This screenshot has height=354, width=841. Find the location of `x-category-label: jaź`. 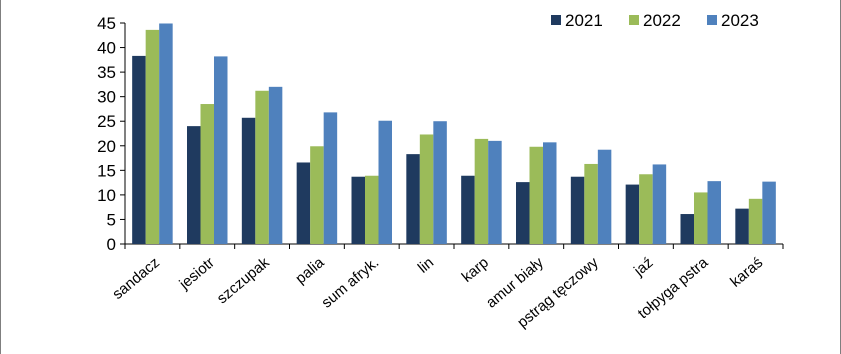

x-category-label: jaź is located at coordinates (643, 267).